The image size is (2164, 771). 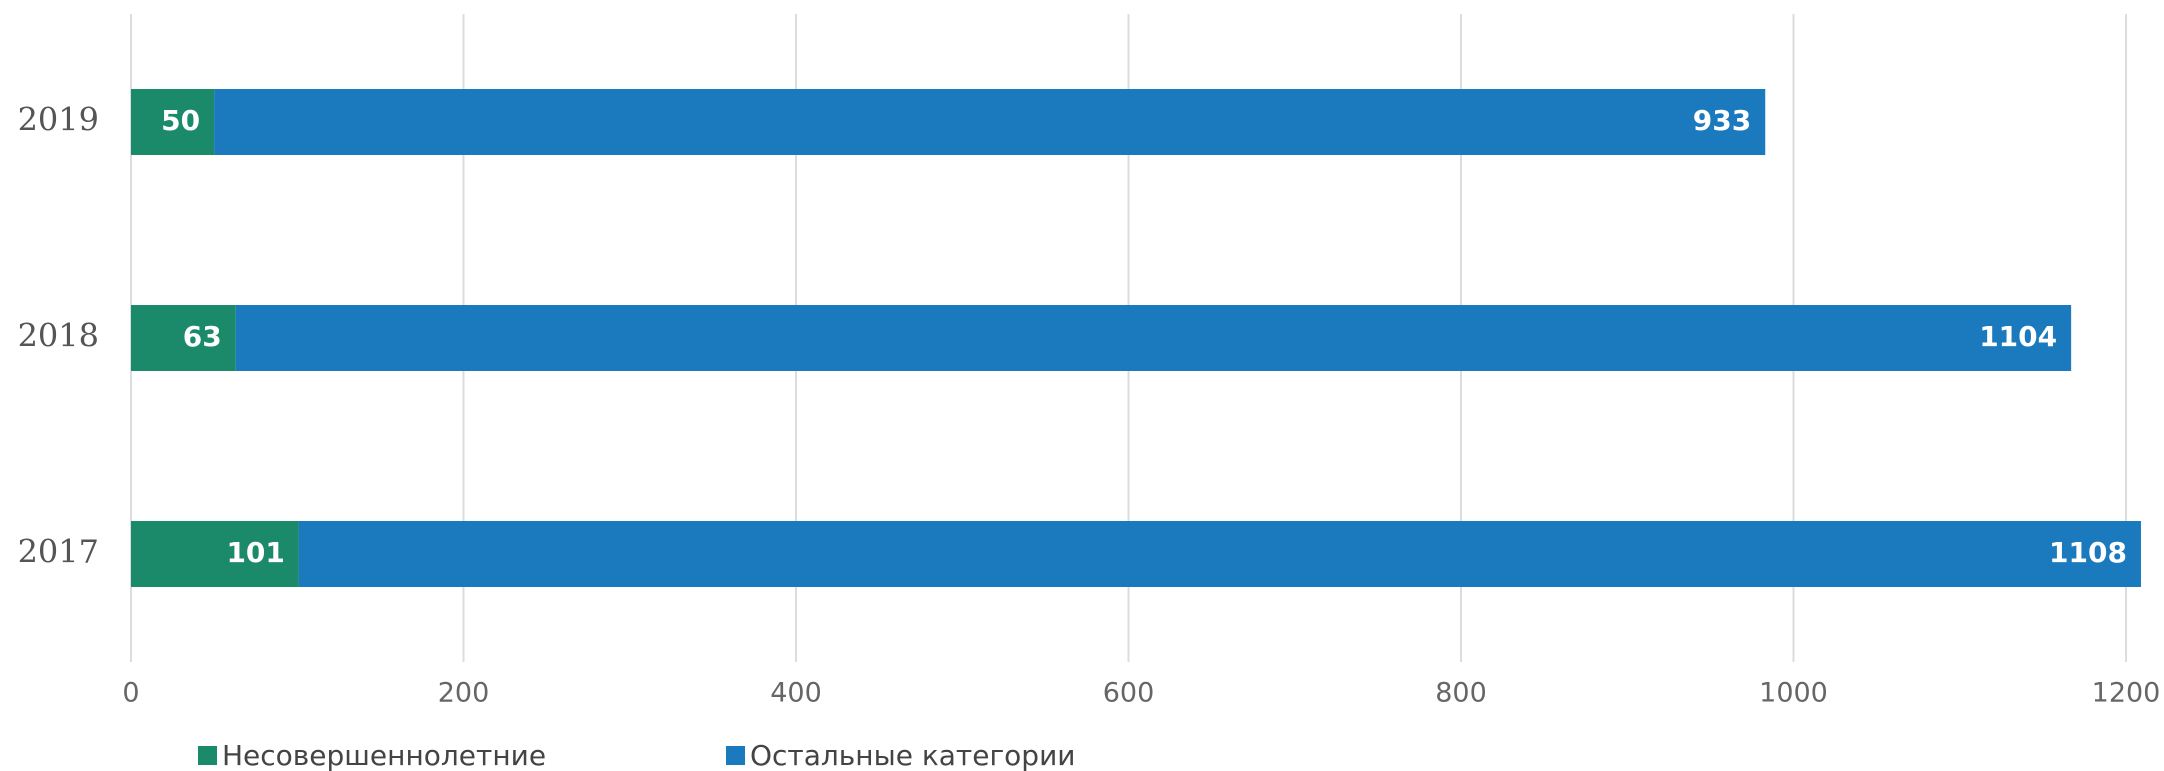 I want to click on value-label: 1104, so click(x=2018, y=336).